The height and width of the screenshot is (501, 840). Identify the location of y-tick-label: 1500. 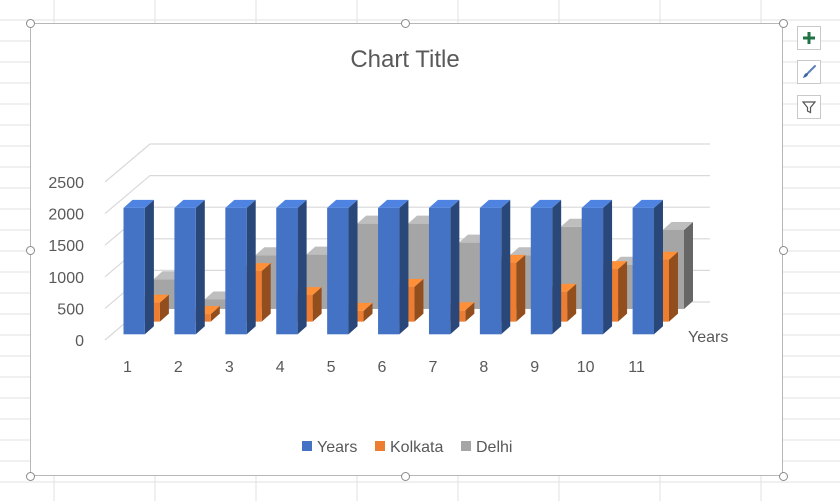
(66, 246).